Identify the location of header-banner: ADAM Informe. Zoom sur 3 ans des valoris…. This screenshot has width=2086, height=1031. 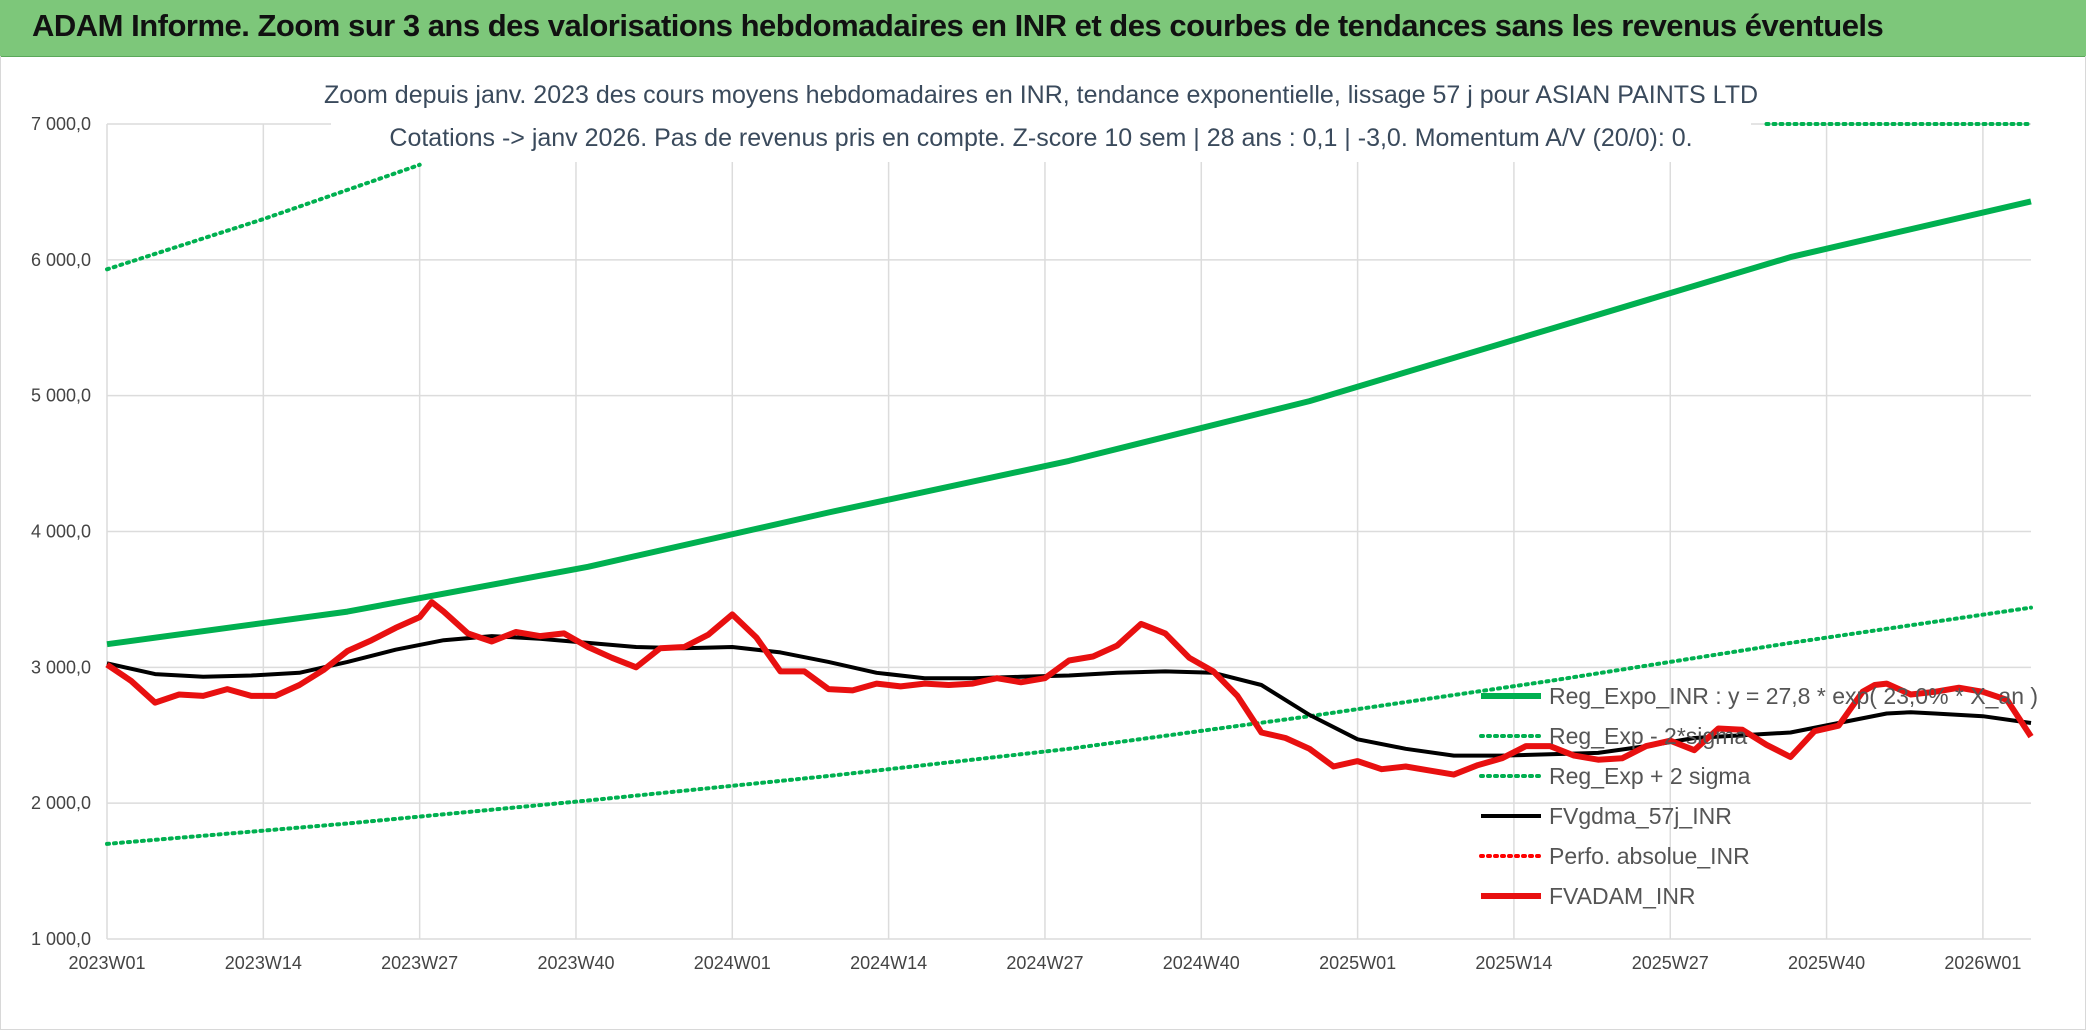
(1043, 28).